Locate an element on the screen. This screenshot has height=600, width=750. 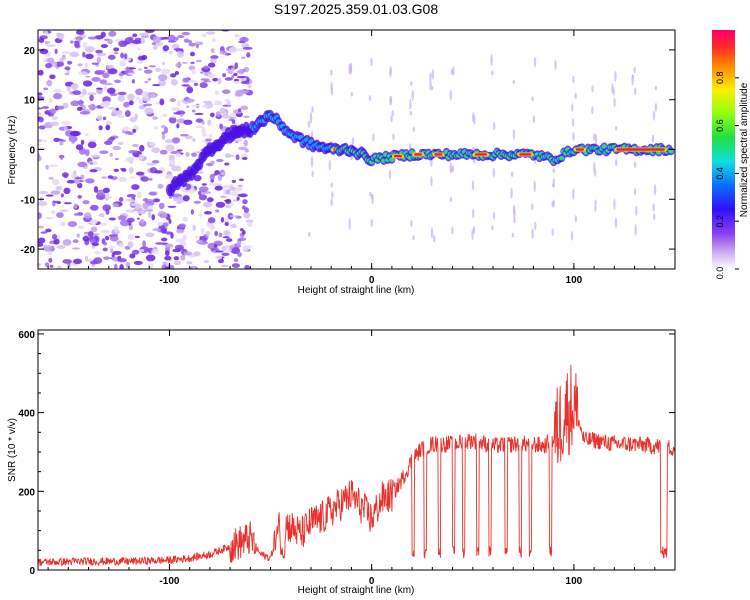
heatmap-hot-core is located at coordinates (525, 154).